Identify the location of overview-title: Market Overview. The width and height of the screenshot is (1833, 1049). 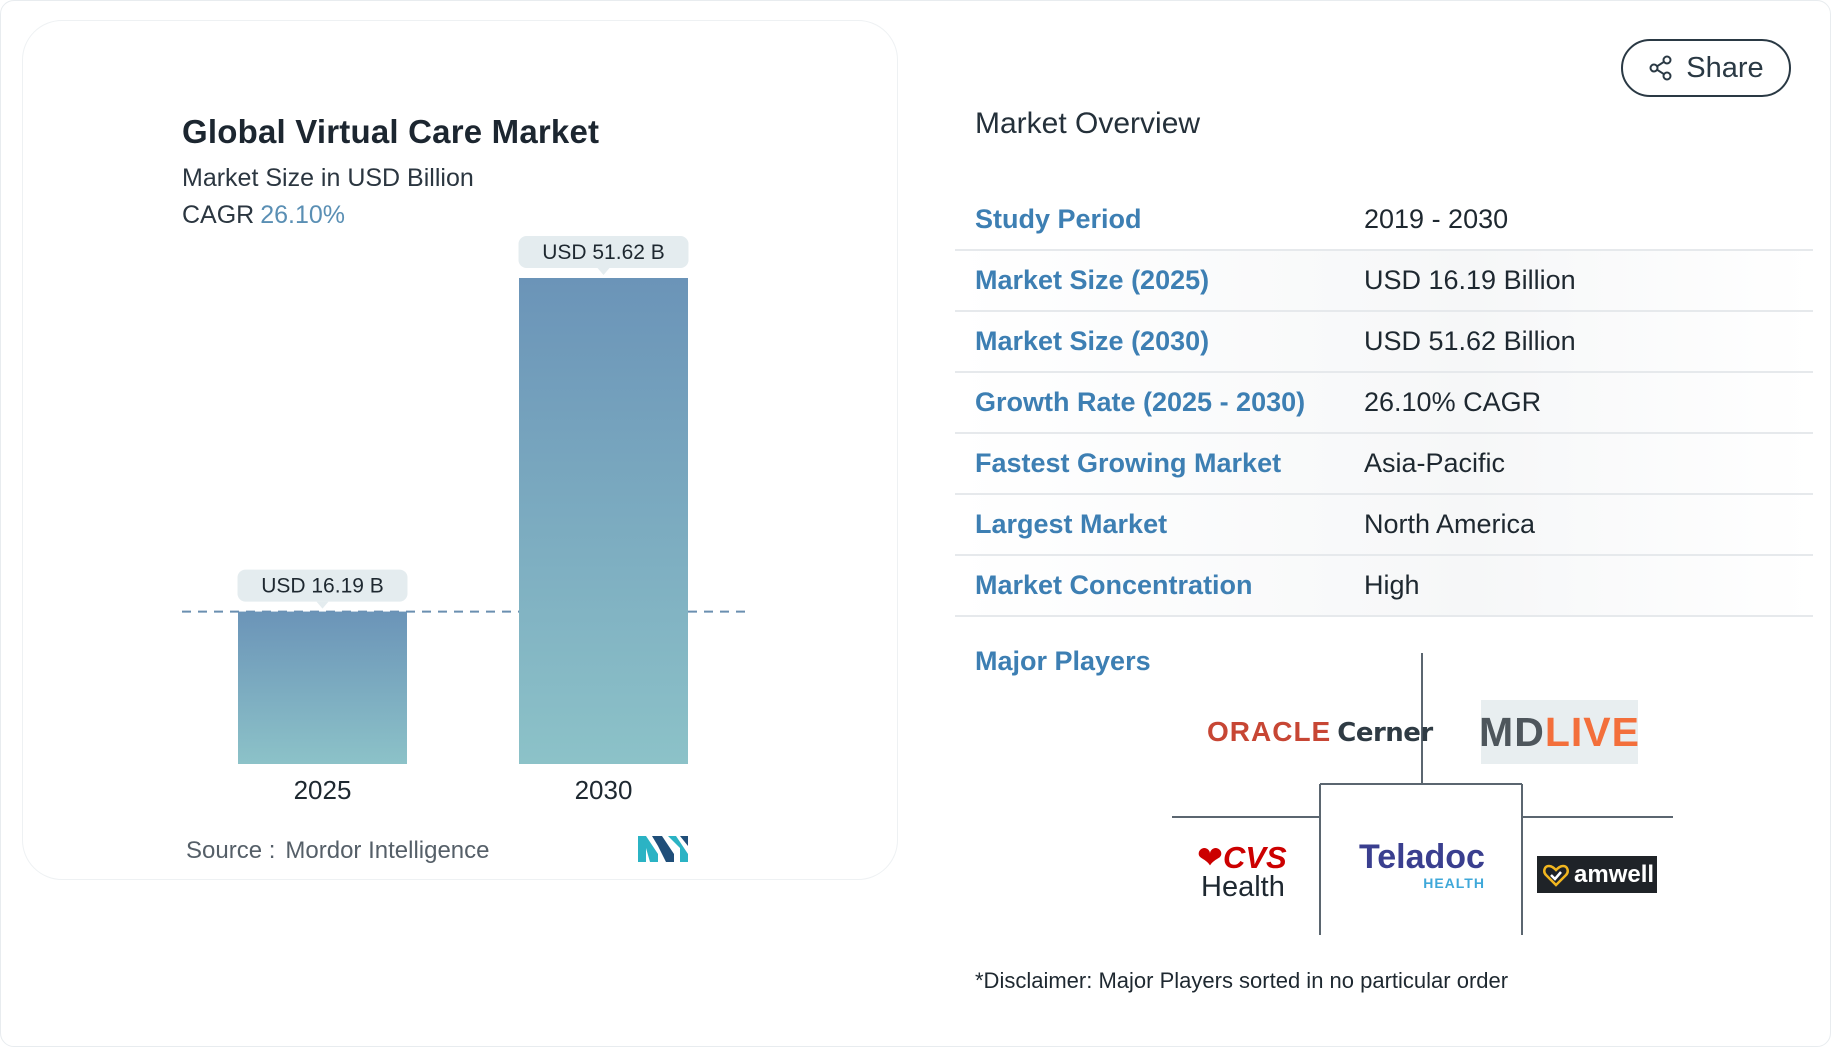
(1088, 123).